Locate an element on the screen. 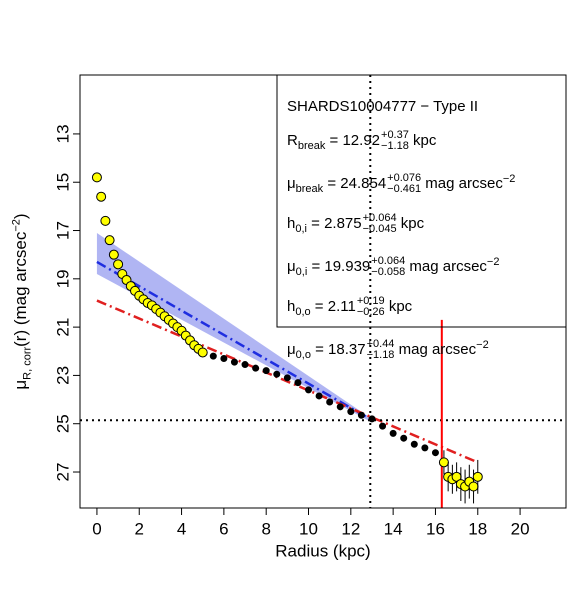 The width and height of the screenshot is (568, 605). info-line: Rbreak = 12.92 +0.37 −1.18 kpc is located at coordinates (401, 144).